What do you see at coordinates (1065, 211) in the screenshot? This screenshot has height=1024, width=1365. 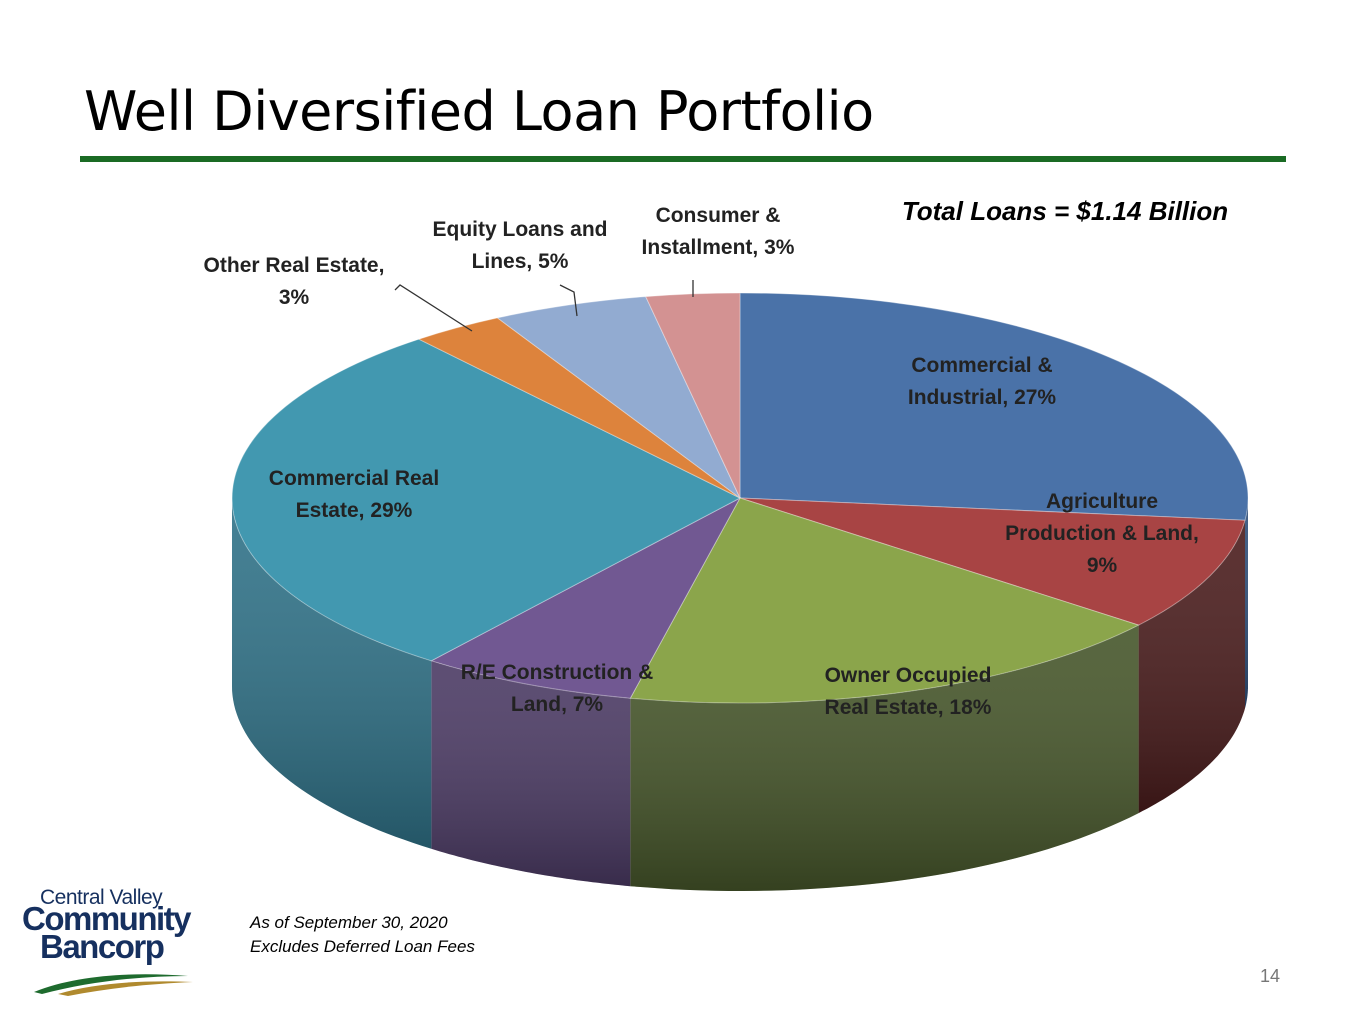 I see `total-loans-label: Total Loans = $1.14 Billion` at bounding box center [1065, 211].